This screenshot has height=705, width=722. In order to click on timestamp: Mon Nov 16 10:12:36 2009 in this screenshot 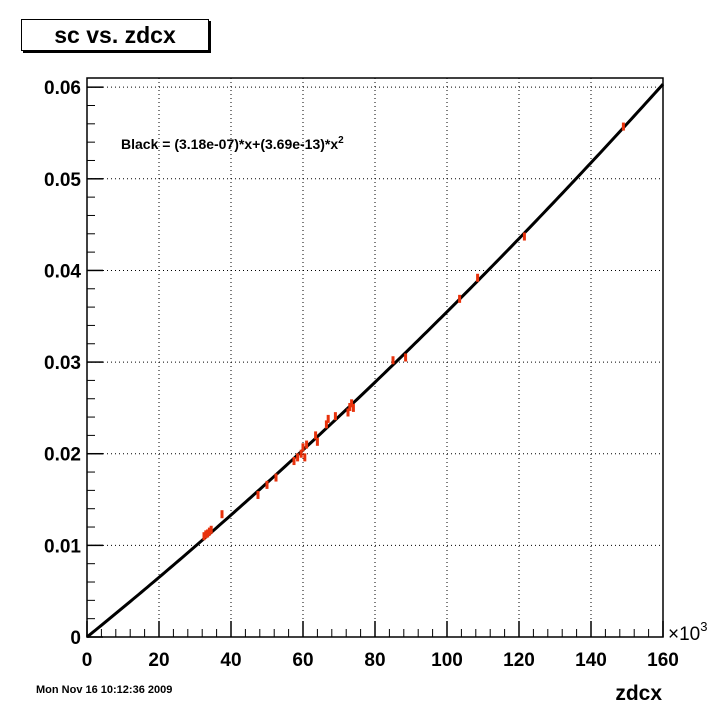, I will do `click(104, 690)`.